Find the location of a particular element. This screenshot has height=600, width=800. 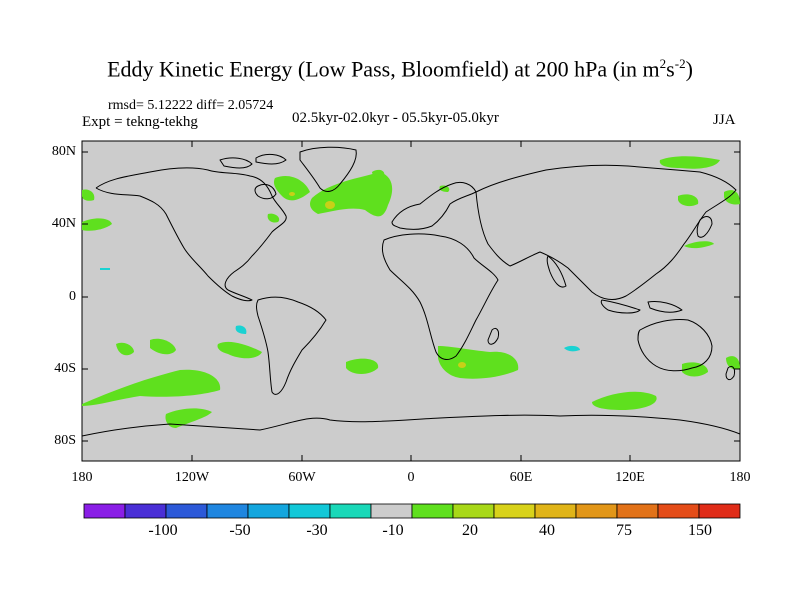

highlight-hudson is located at coordinates (292, 194).